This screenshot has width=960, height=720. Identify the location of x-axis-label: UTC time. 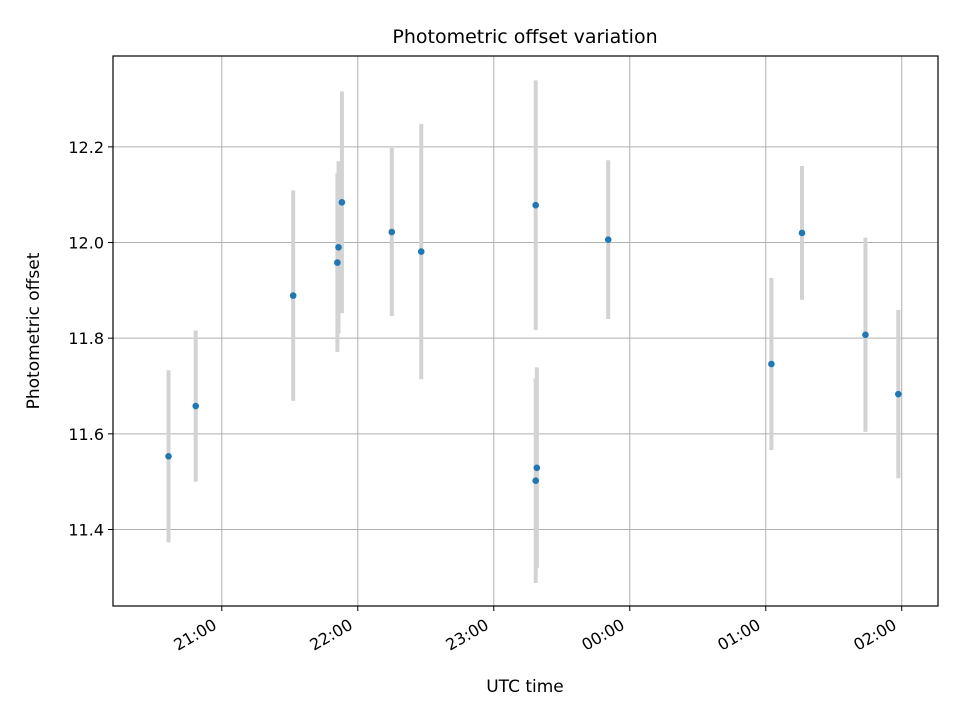
(525, 687).